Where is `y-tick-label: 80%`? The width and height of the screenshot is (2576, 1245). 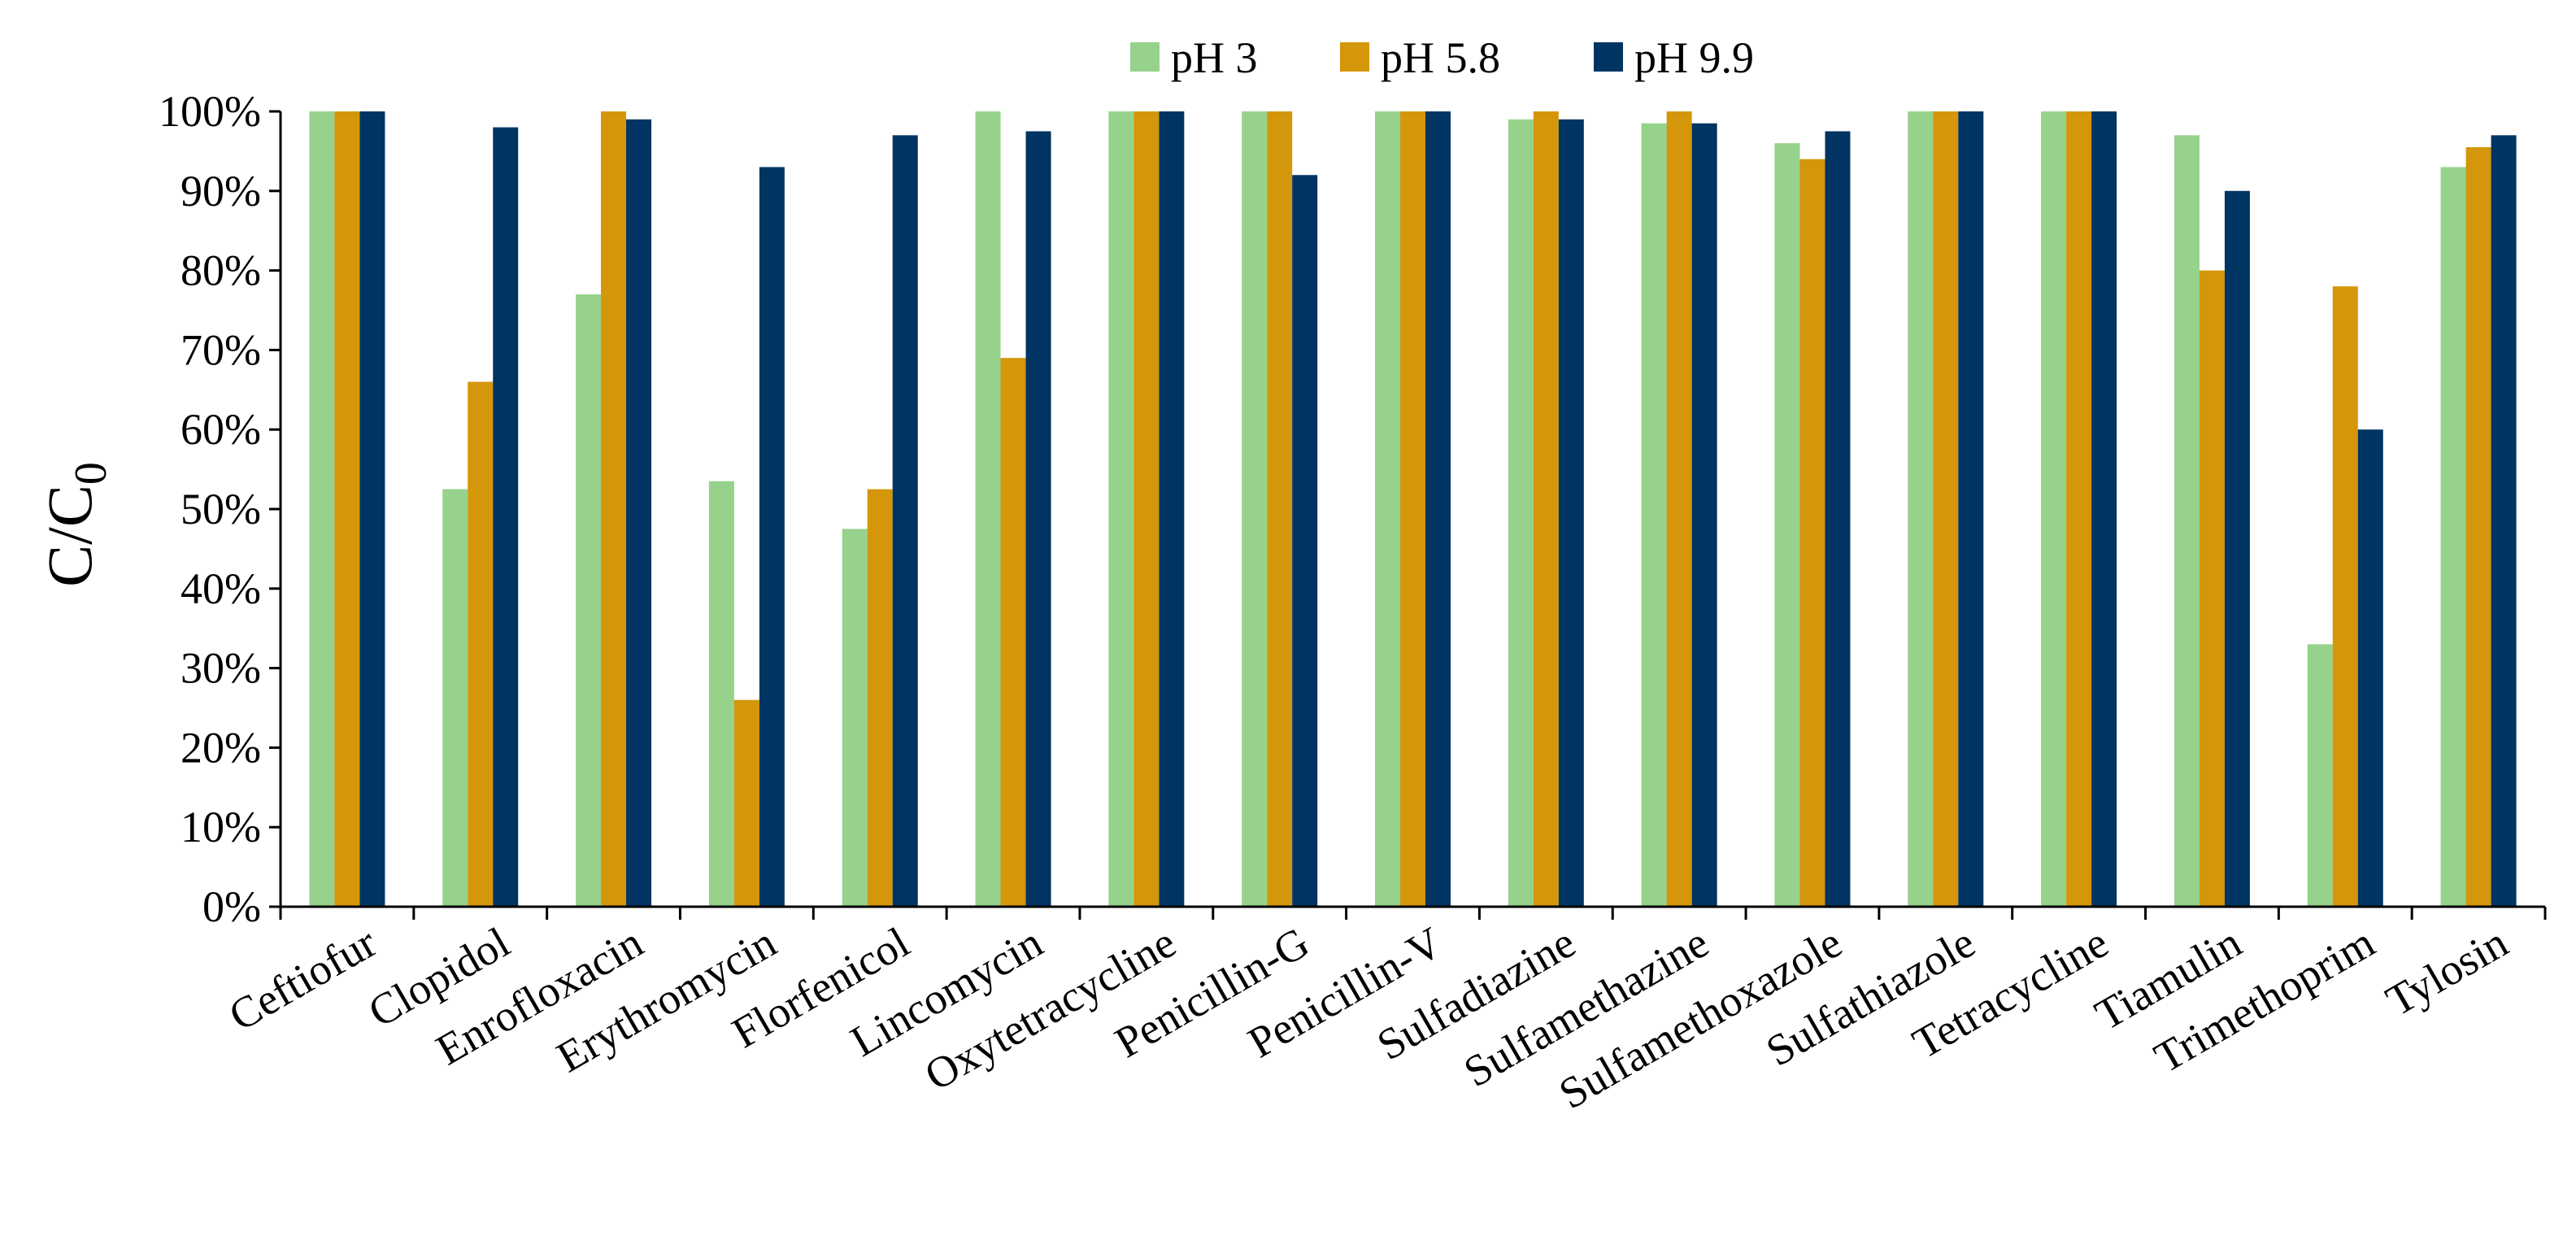 y-tick-label: 80% is located at coordinates (221, 271).